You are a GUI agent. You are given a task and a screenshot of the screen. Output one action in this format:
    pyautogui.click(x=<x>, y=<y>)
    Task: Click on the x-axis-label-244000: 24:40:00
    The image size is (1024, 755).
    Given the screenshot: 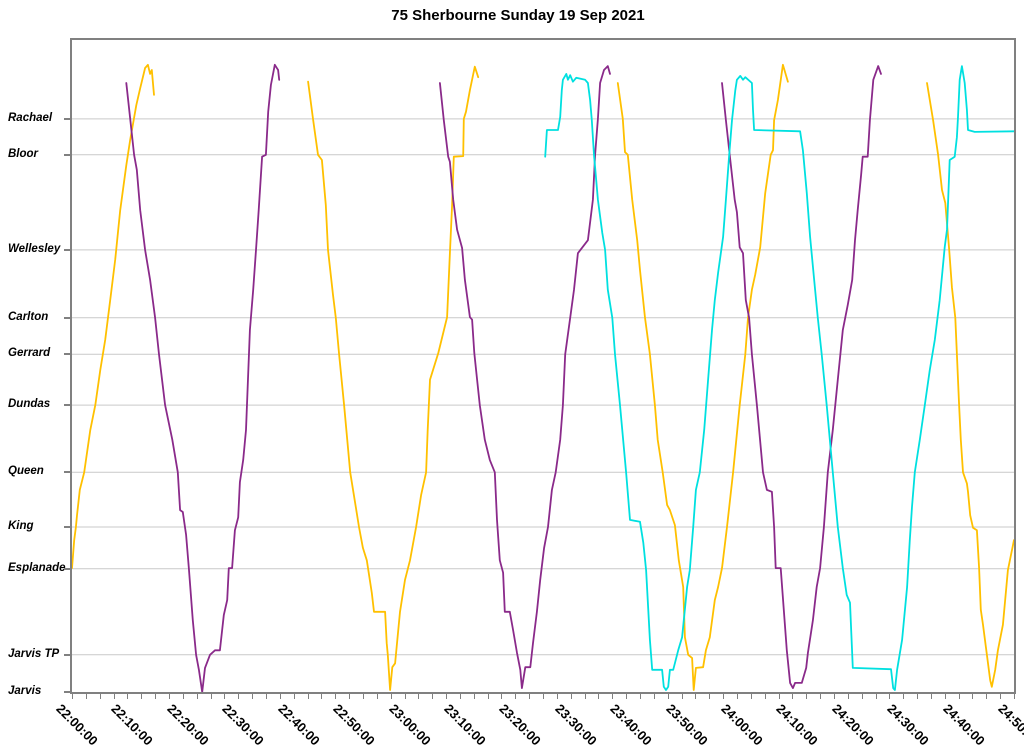 What is the action you would take?
    pyautogui.click(x=963, y=725)
    